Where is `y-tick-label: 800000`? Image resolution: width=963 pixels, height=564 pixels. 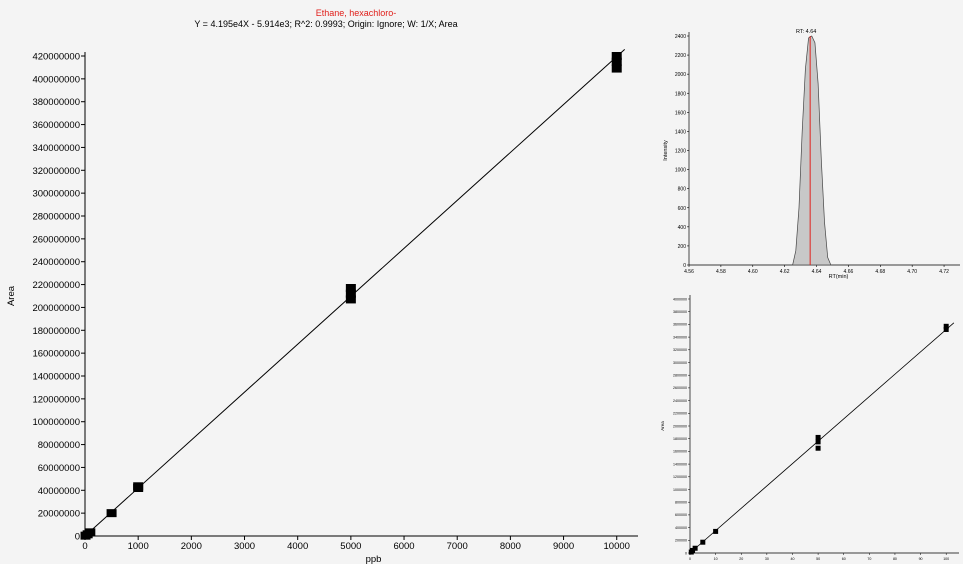 y-tick-label: 800000 is located at coordinates (681, 503).